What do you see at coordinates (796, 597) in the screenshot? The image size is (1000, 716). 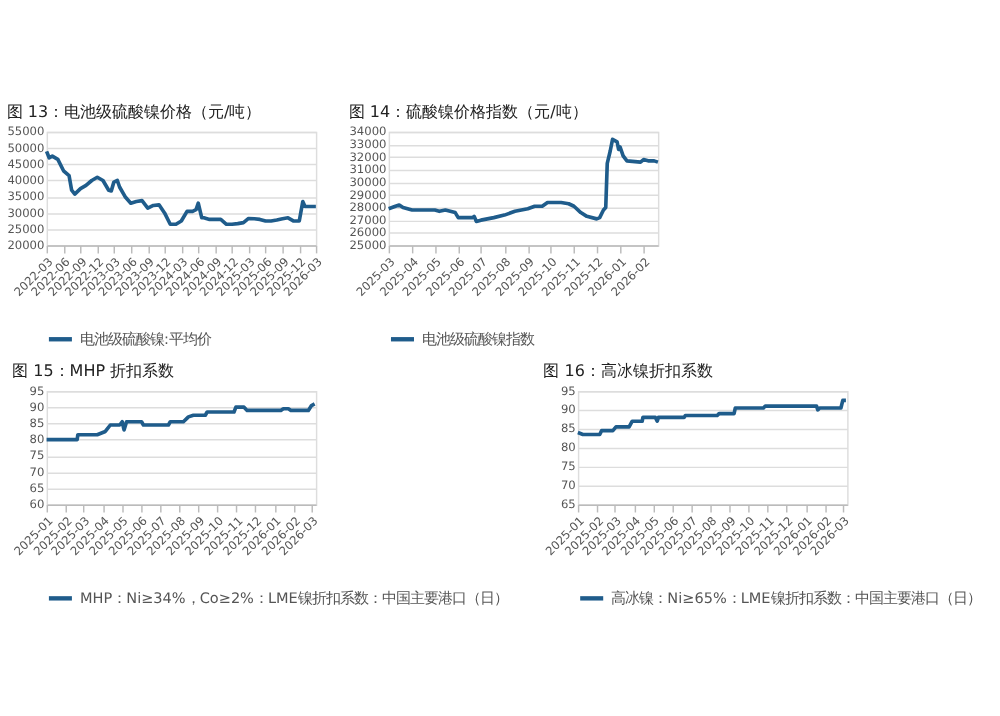 I see `legend-label: 高冰镍：Ni≥65%：LME镍折扣系数：中国主要港口（日）` at bounding box center [796, 597].